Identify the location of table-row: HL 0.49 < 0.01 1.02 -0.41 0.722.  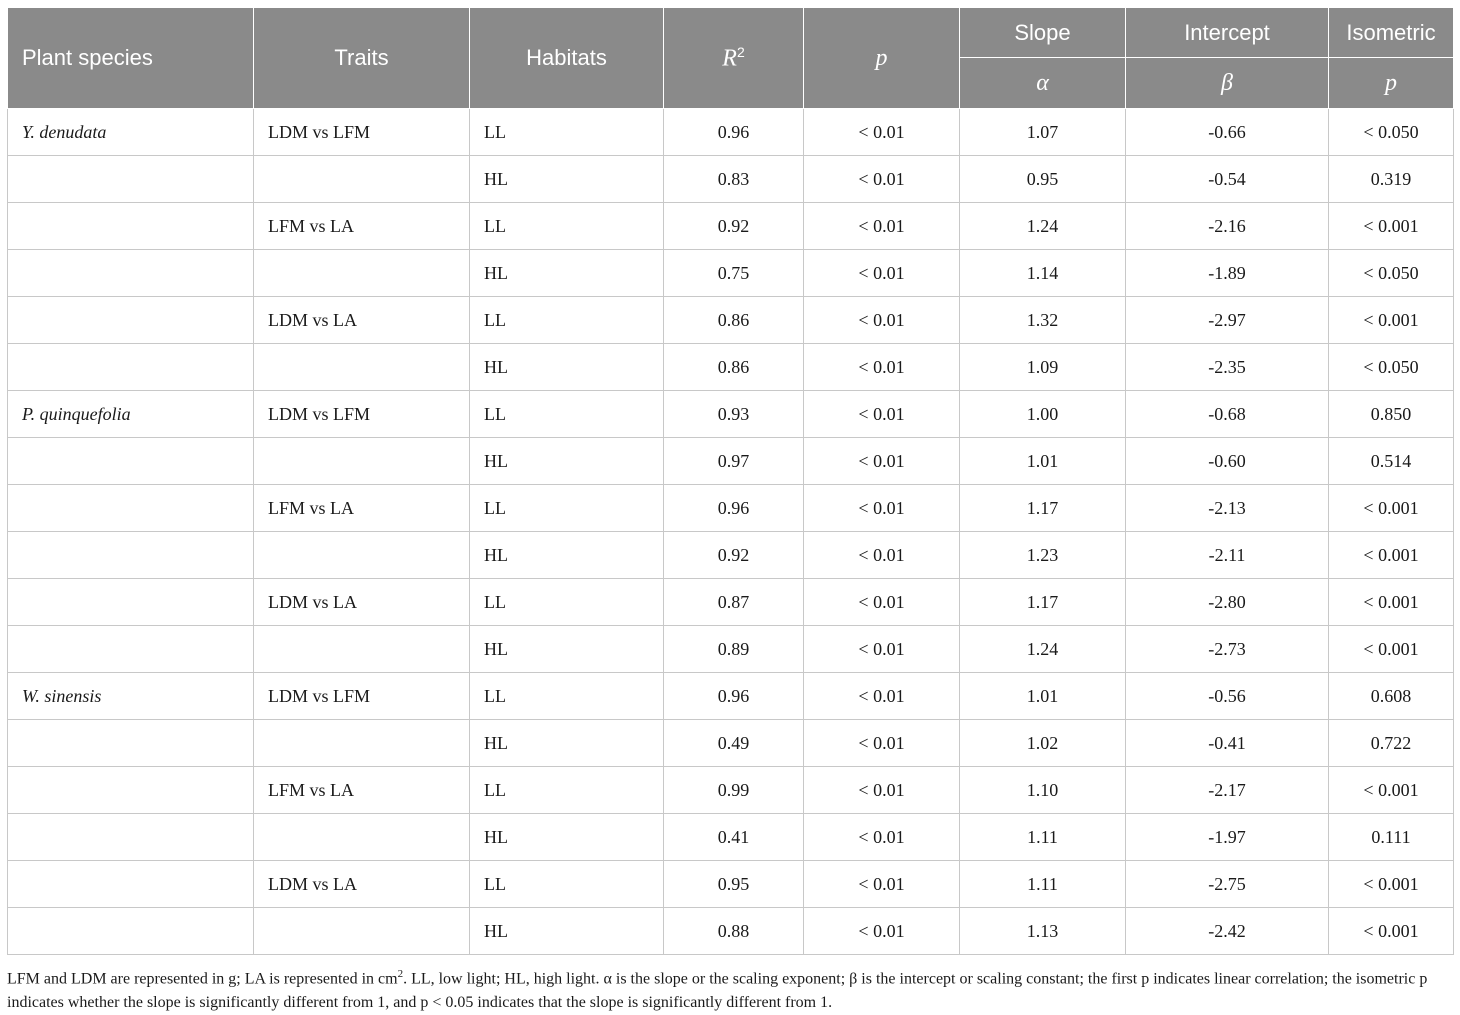
(730, 743).